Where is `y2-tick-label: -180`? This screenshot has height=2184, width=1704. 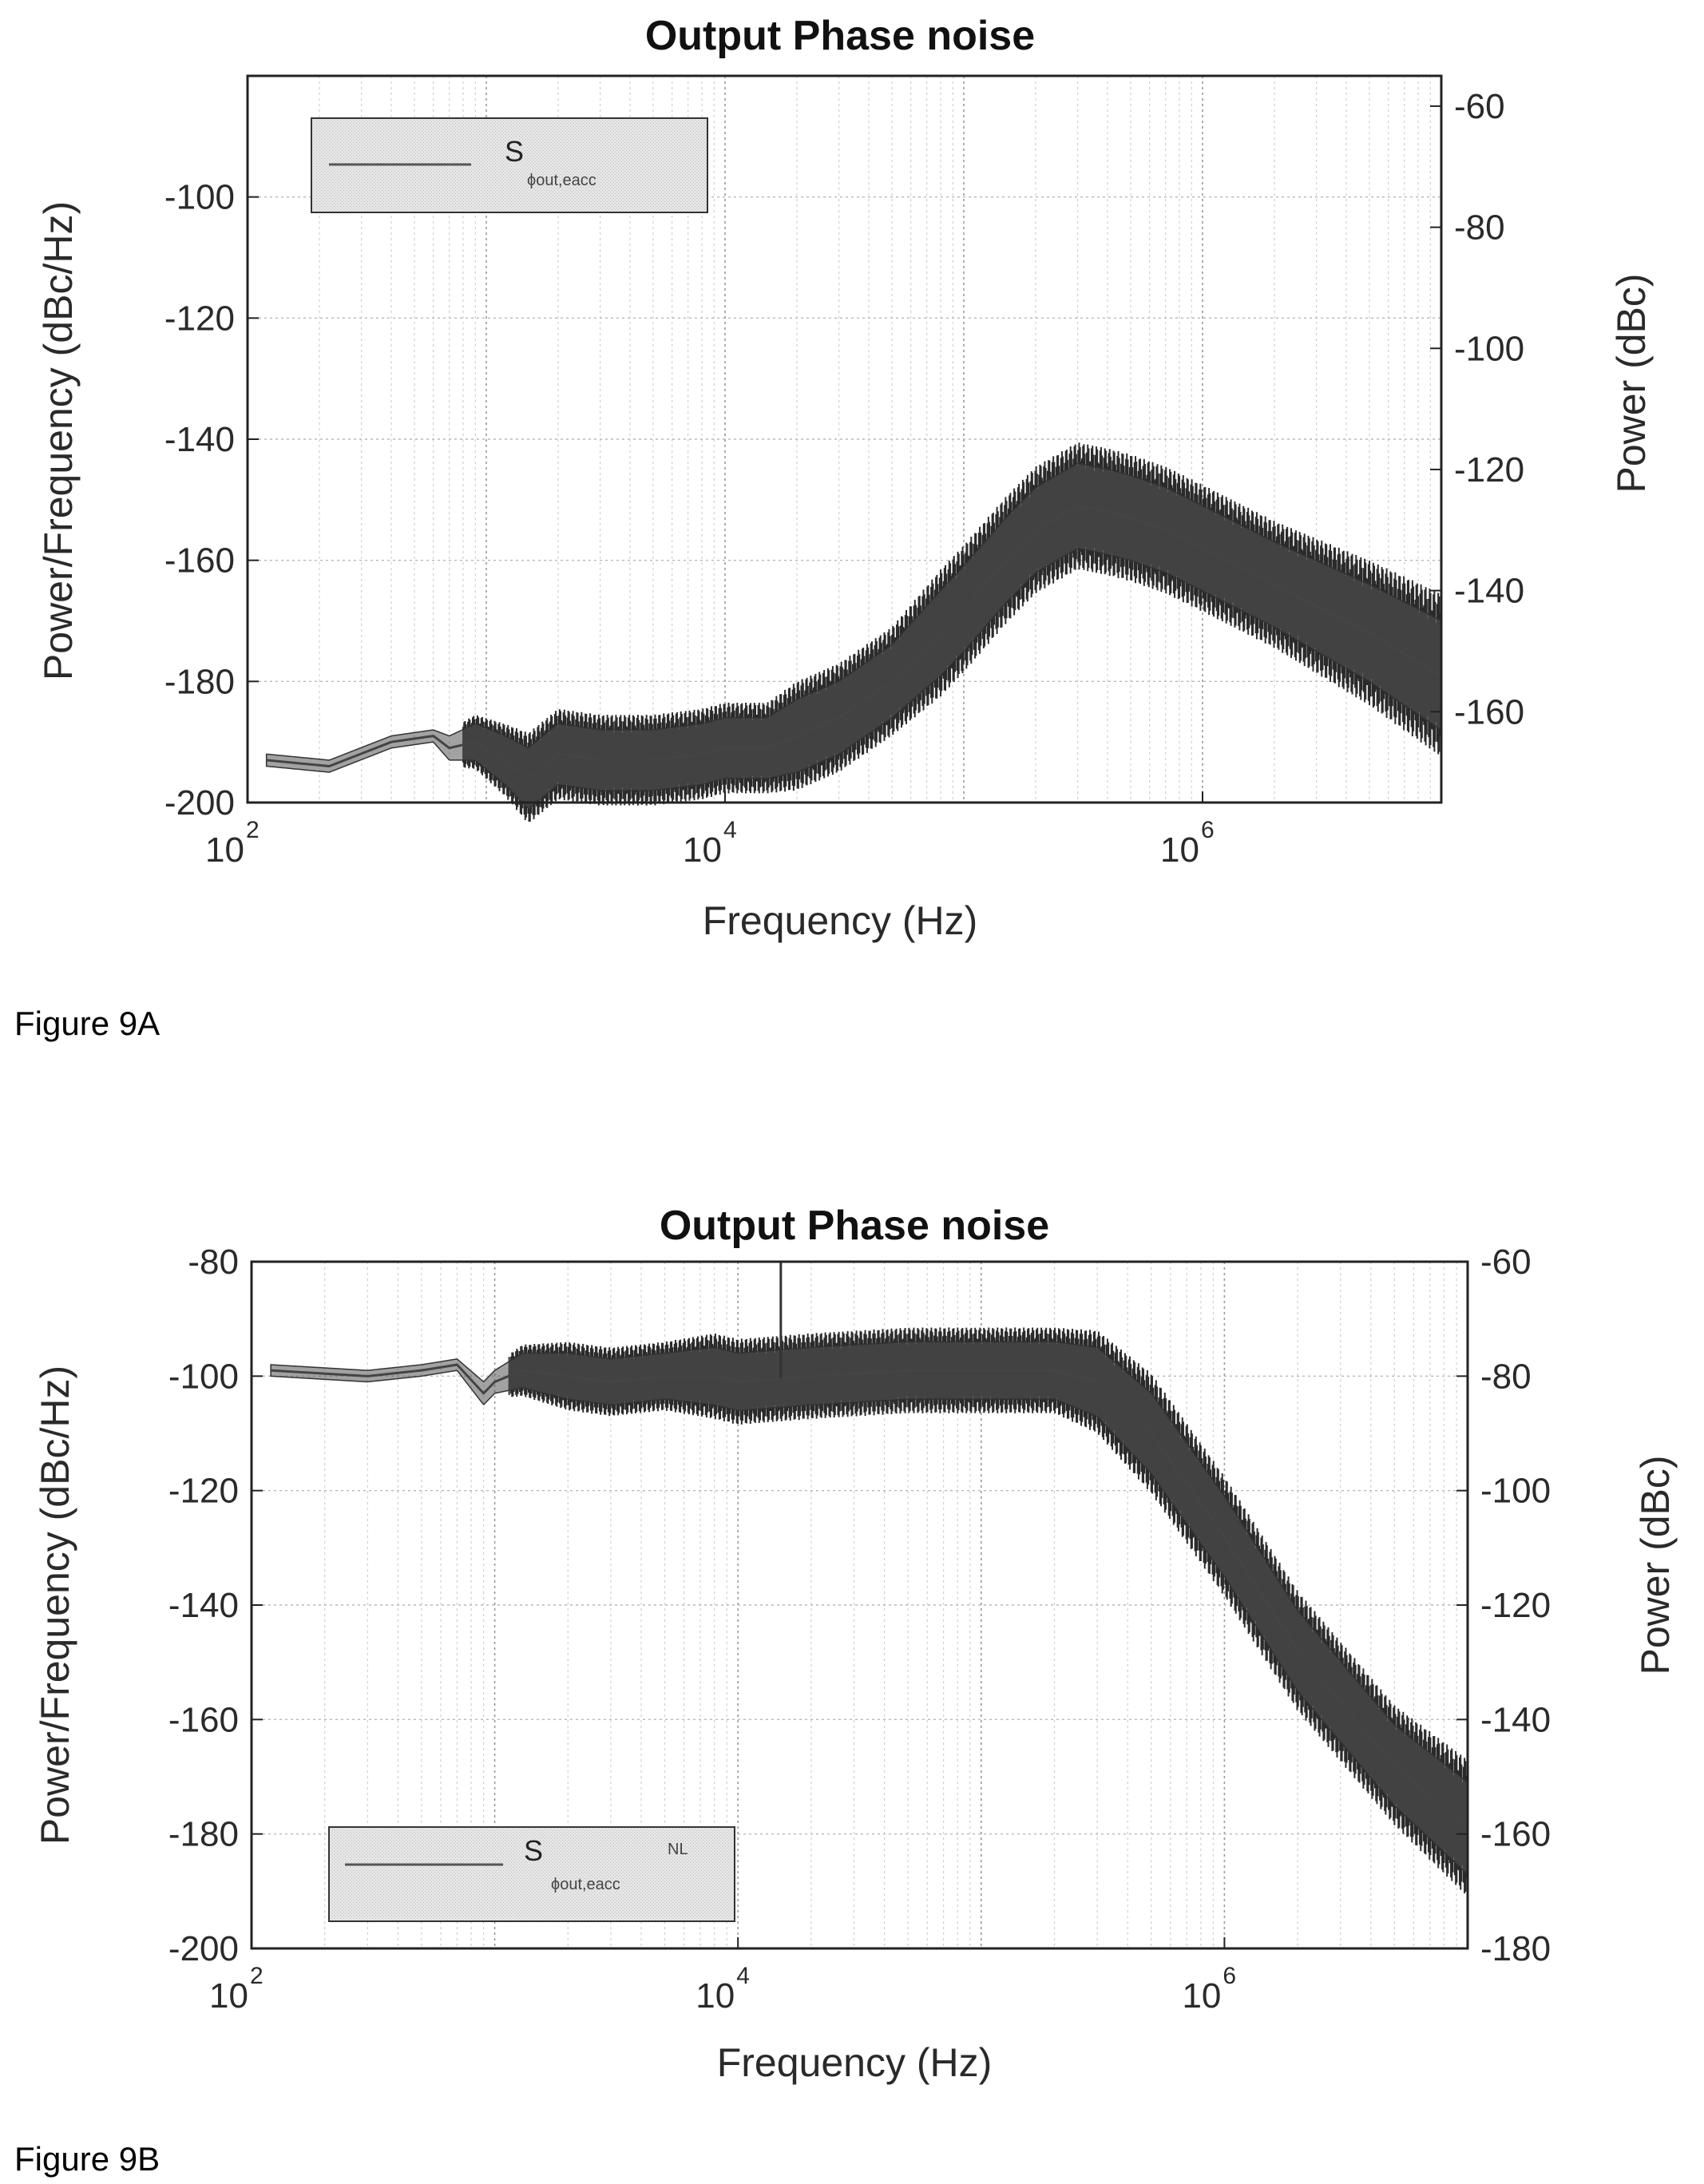 y2-tick-label: -180 is located at coordinates (1515, 1948).